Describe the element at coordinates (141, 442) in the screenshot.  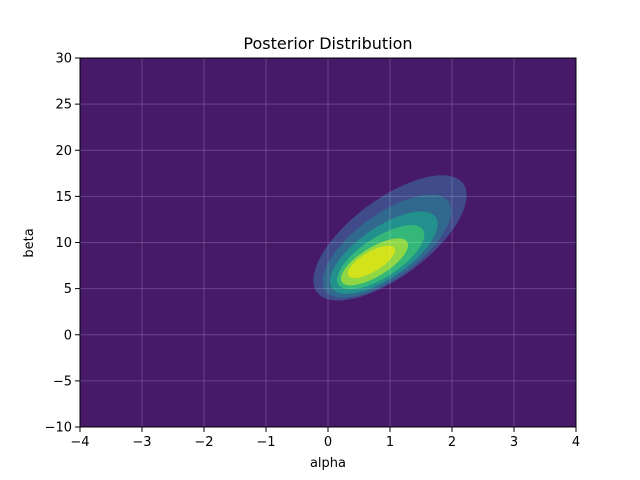
I see `x-tick-label: −3` at that location.